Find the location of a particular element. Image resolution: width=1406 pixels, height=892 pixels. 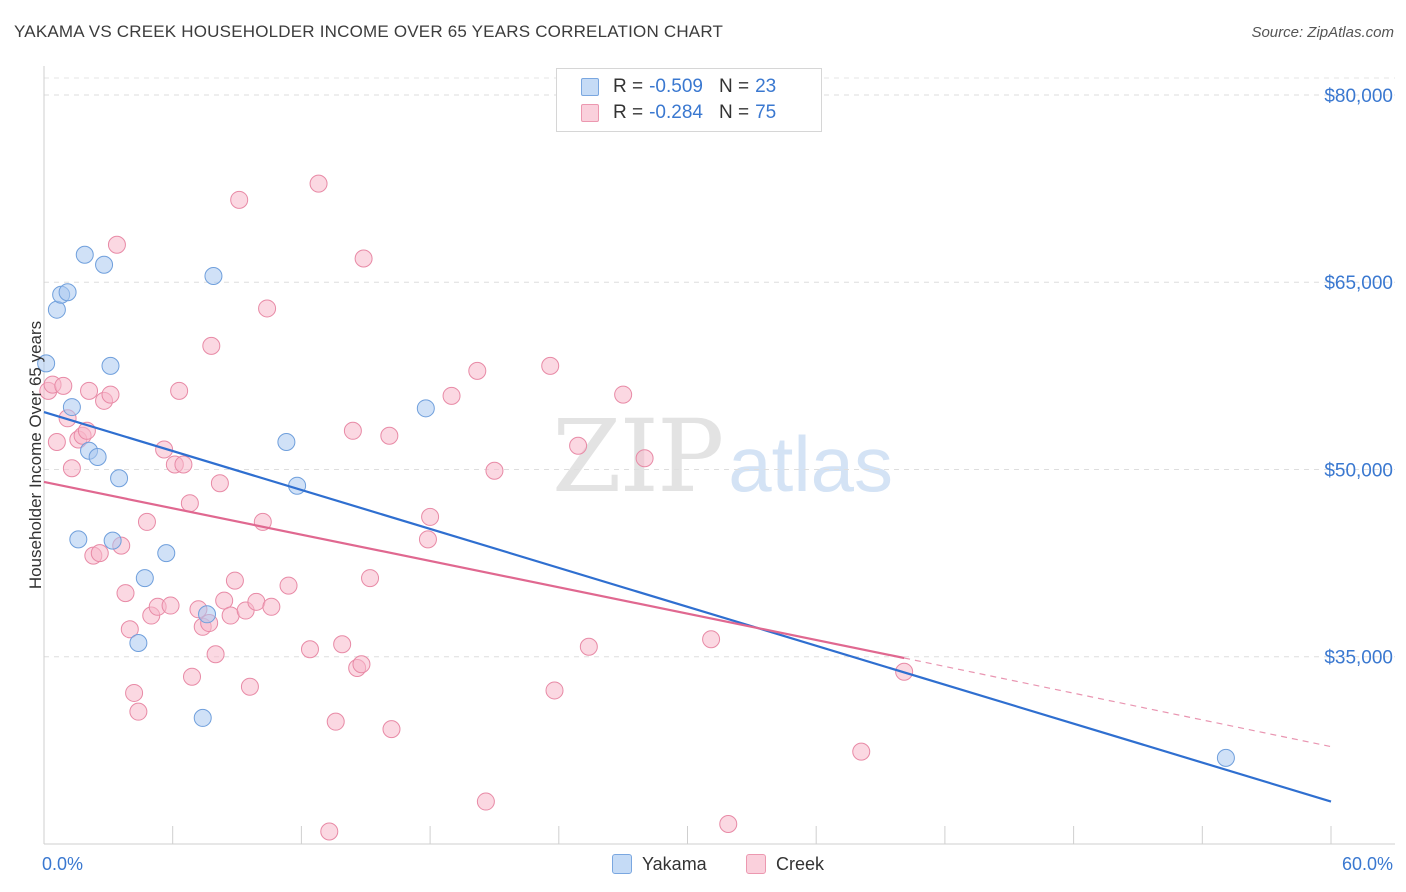

y-tick-label: $35,000 is located at coordinates (1358, 658).